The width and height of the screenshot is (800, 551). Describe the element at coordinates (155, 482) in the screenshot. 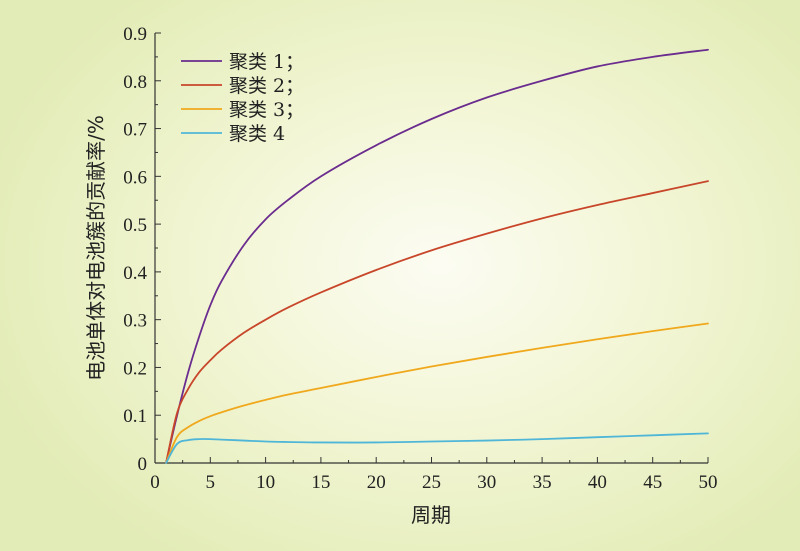

I see `x-tick-label: 0` at that location.